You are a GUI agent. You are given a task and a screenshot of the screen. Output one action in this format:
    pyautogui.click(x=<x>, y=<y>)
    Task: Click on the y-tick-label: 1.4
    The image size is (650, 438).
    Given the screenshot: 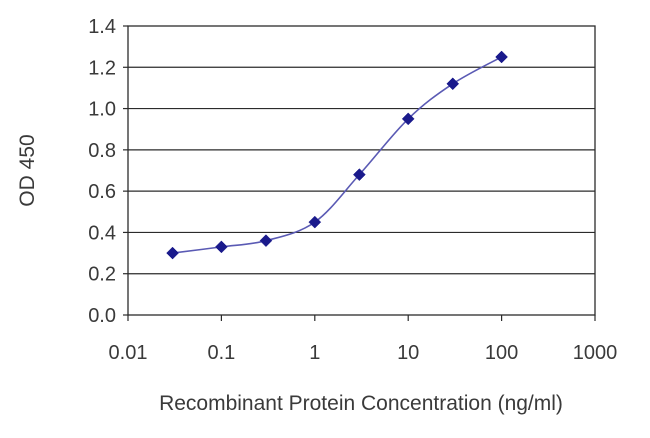 What is the action you would take?
    pyautogui.click(x=102, y=27)
    